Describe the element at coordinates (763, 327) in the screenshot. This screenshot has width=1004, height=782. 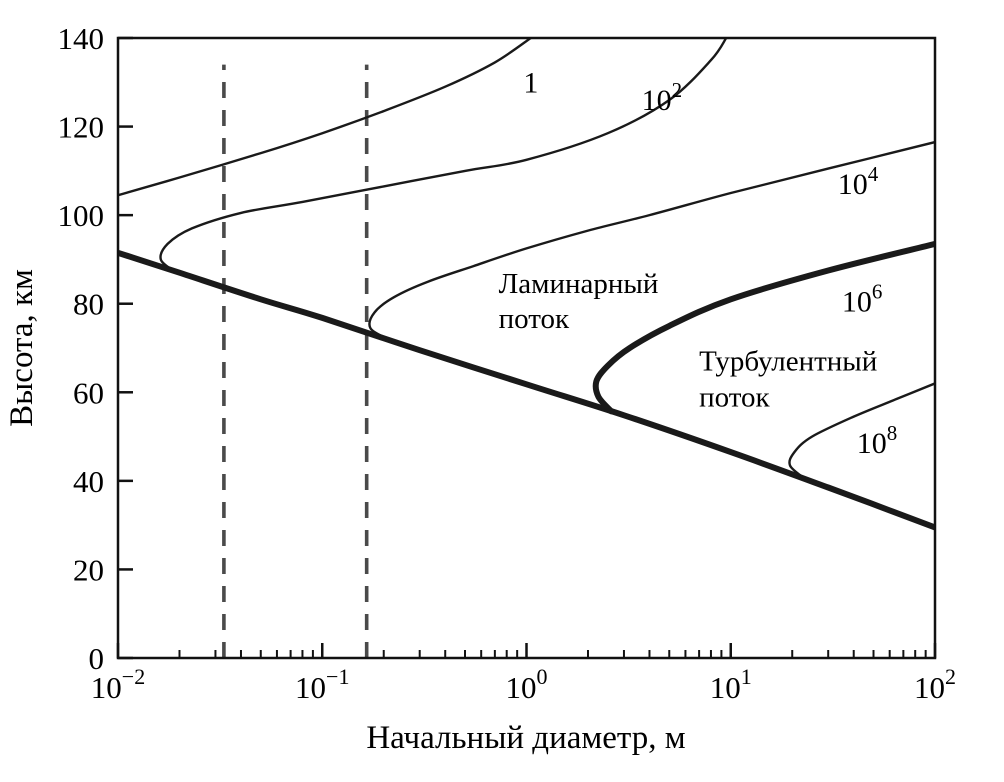
I see `contour-re-1e6-upper-curve` at that location.